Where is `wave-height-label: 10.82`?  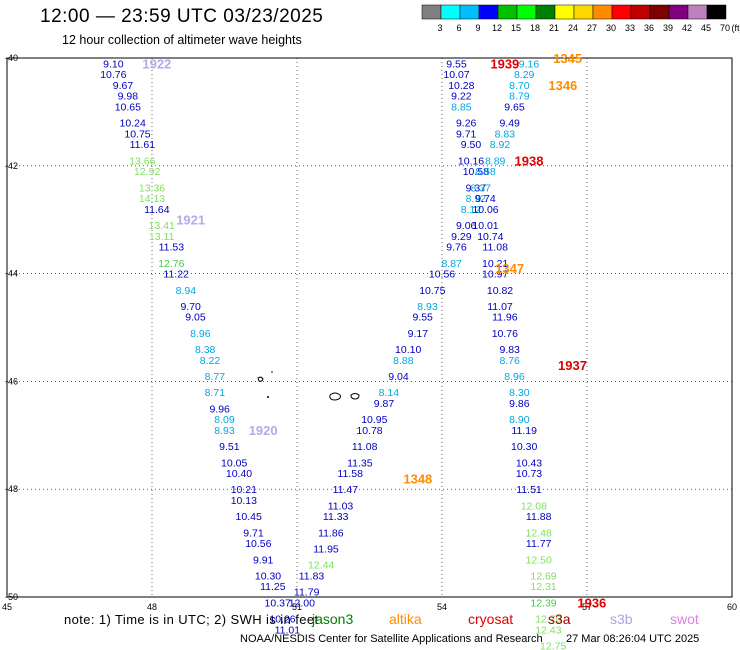
wave-height-label: 10.82 is located at coordinates (500, 291).